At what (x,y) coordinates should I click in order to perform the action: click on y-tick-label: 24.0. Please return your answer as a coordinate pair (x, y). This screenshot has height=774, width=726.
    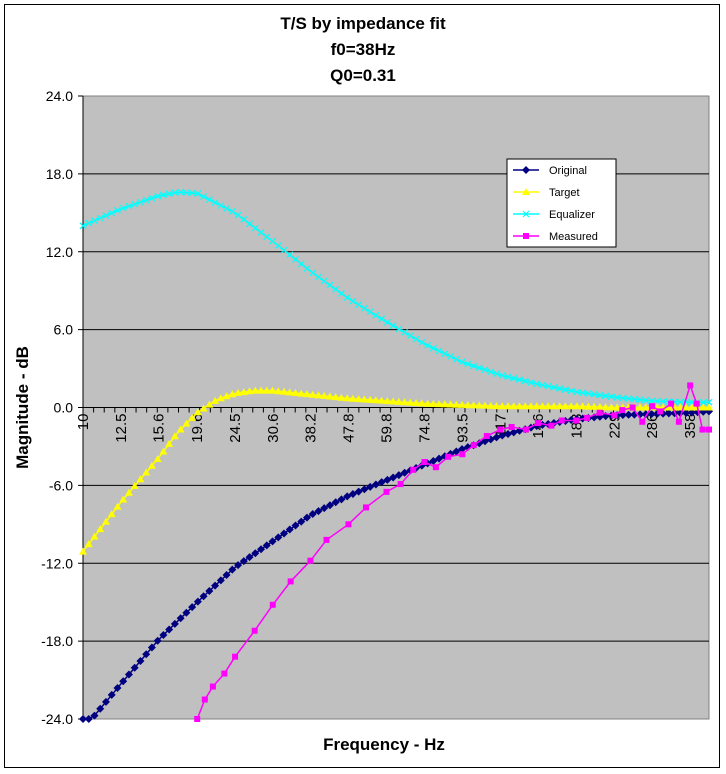
    Looking at the image, I should click on (59, 96).